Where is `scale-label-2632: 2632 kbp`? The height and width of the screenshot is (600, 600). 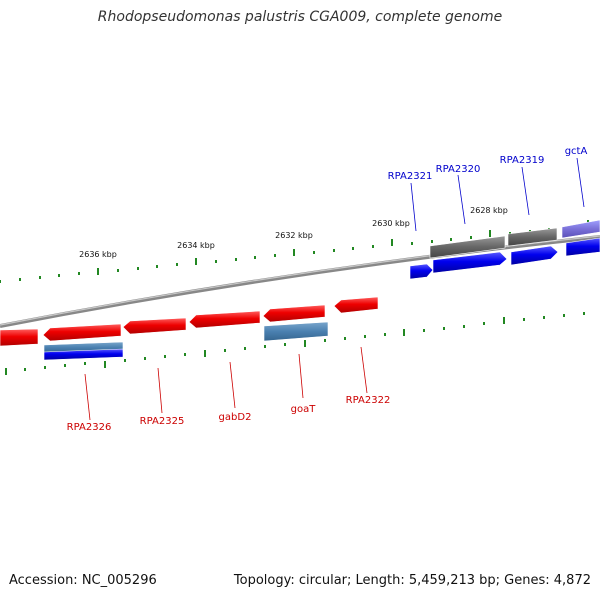 scale-label-2632: 2632 kbp is located at coordinates (294, 235).